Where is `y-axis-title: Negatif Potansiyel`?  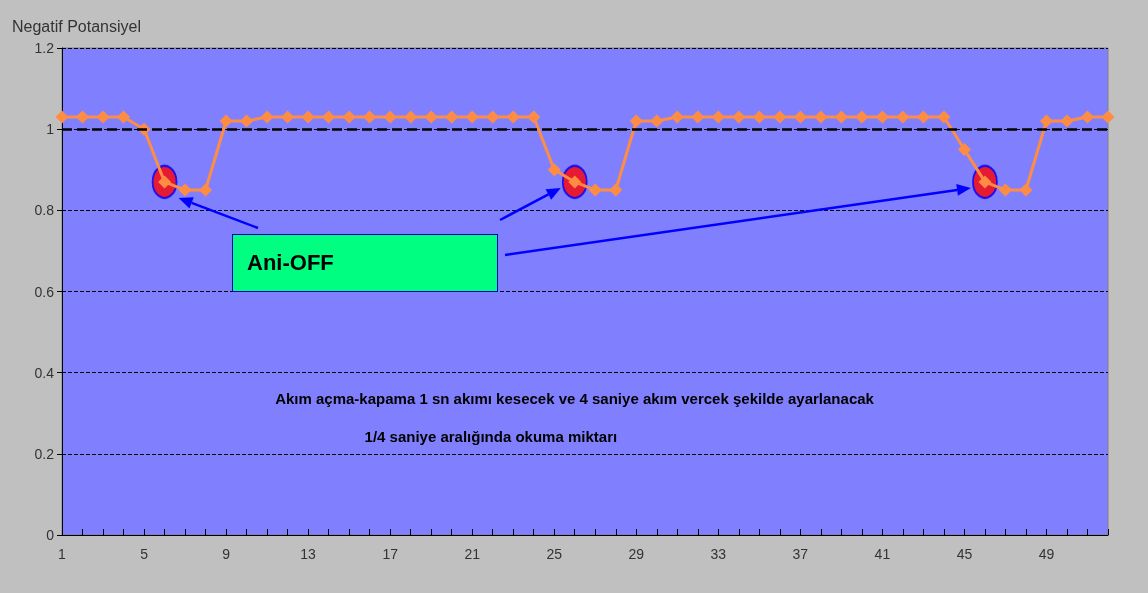
y-axis-title: Negatif Potansiyel is located at coordinates (76, 26).